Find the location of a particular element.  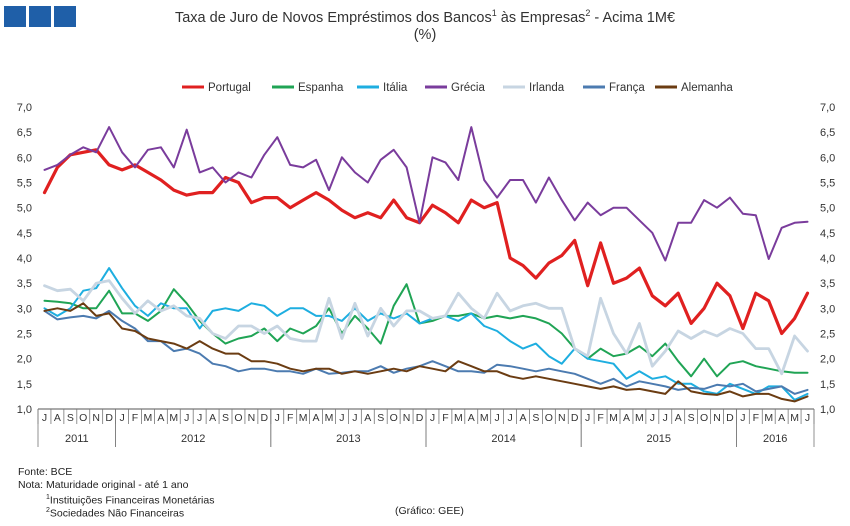

y-tick-label-left: 3,0 is located at coordinates (24, 309).